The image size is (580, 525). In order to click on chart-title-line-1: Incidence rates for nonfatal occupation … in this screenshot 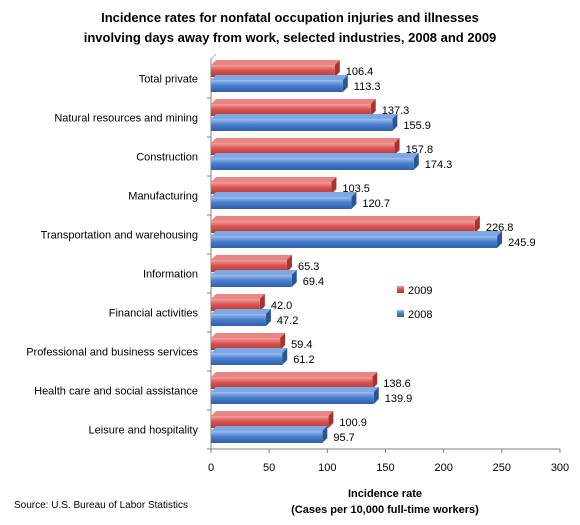, I will do `click(290, 17)`.